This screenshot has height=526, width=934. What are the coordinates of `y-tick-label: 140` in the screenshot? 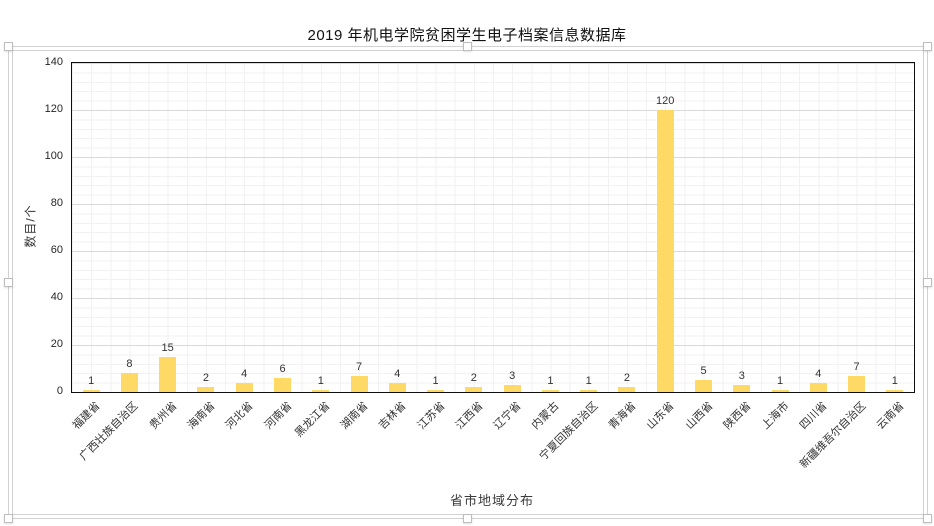 It's located at (53, 62).